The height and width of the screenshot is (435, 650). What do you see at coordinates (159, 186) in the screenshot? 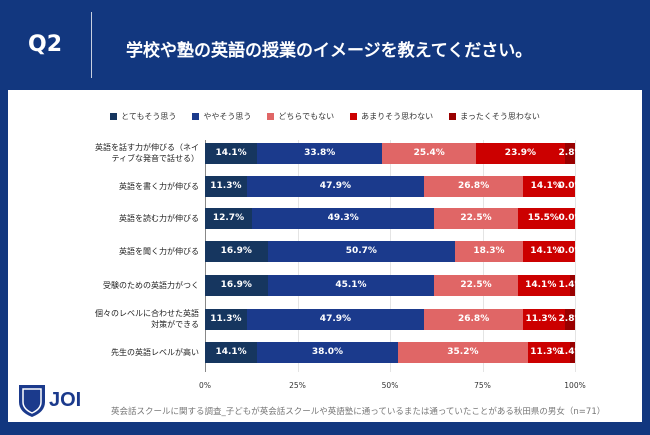
I see `category-label: 英語を書く力が伸びる` at bounding box center [159, 186].